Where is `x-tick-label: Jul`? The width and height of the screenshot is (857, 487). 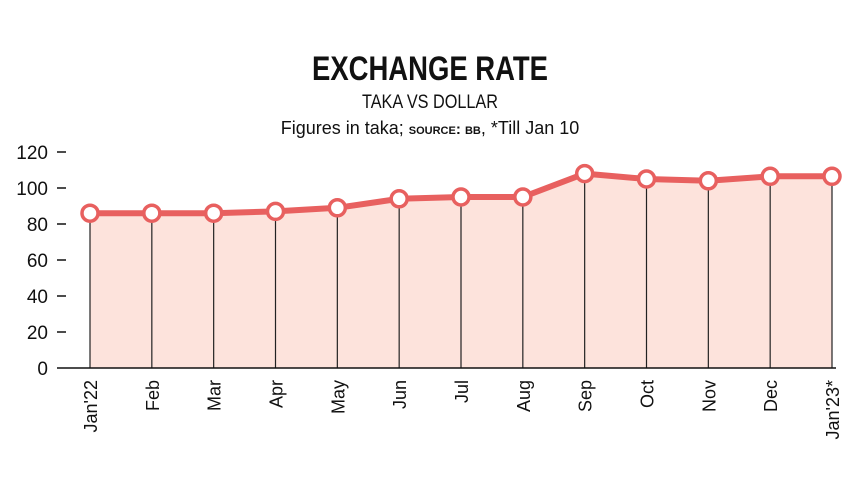
x-tick-label: Jul is located at coordinates (462, 391).